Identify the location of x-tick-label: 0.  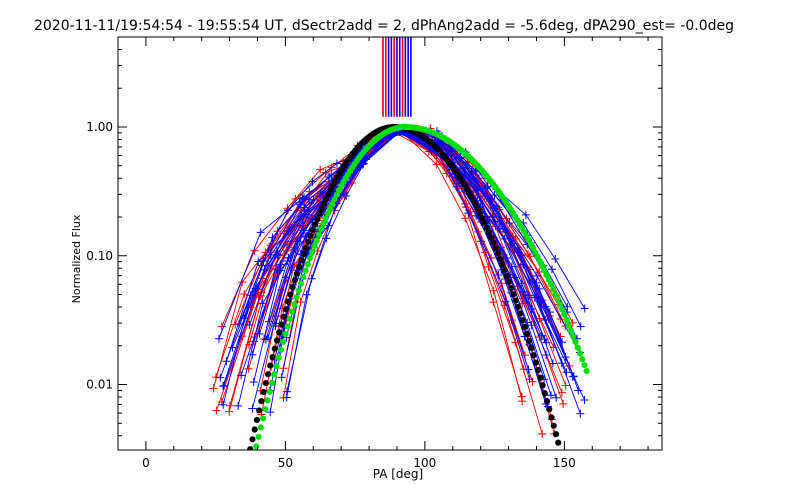
(146, 463).